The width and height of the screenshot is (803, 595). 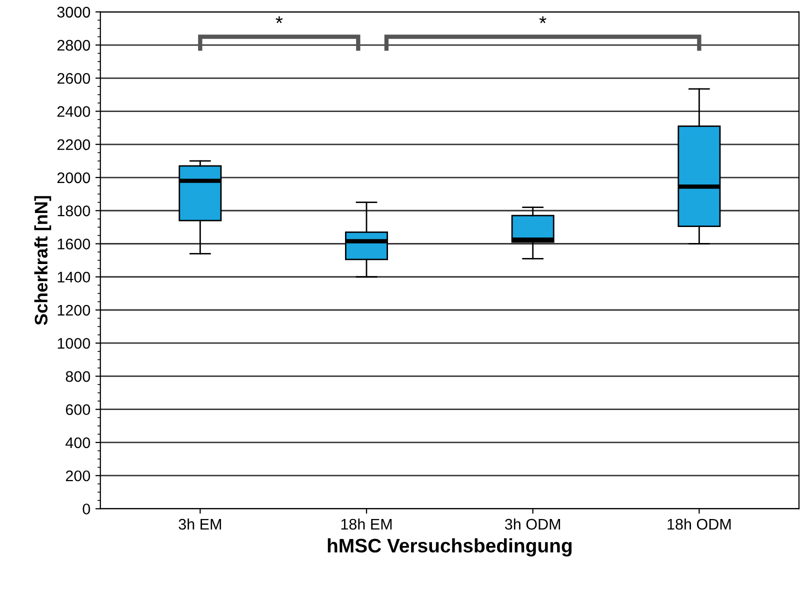 I want to click on y-tick-label: 2200, so click(x=73, y=144).